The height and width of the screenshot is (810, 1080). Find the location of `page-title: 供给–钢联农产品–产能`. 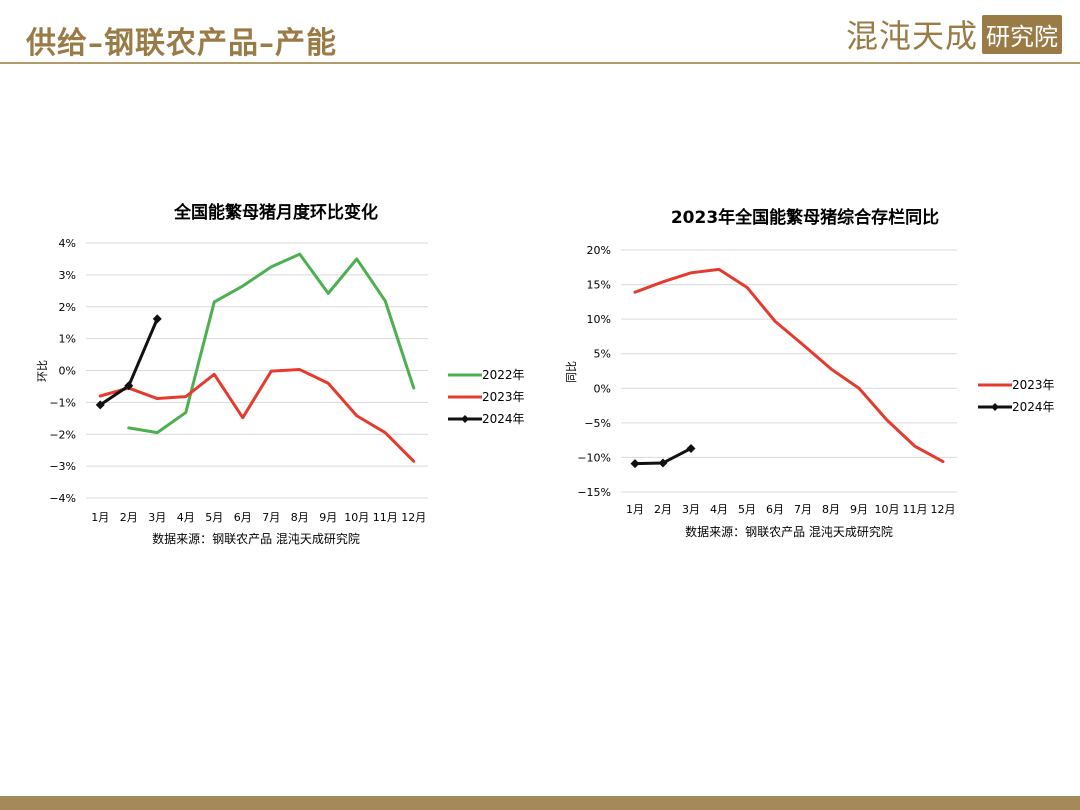

page-title: 供给–钢联农产品–产能 is located at coordinates (181, 43).